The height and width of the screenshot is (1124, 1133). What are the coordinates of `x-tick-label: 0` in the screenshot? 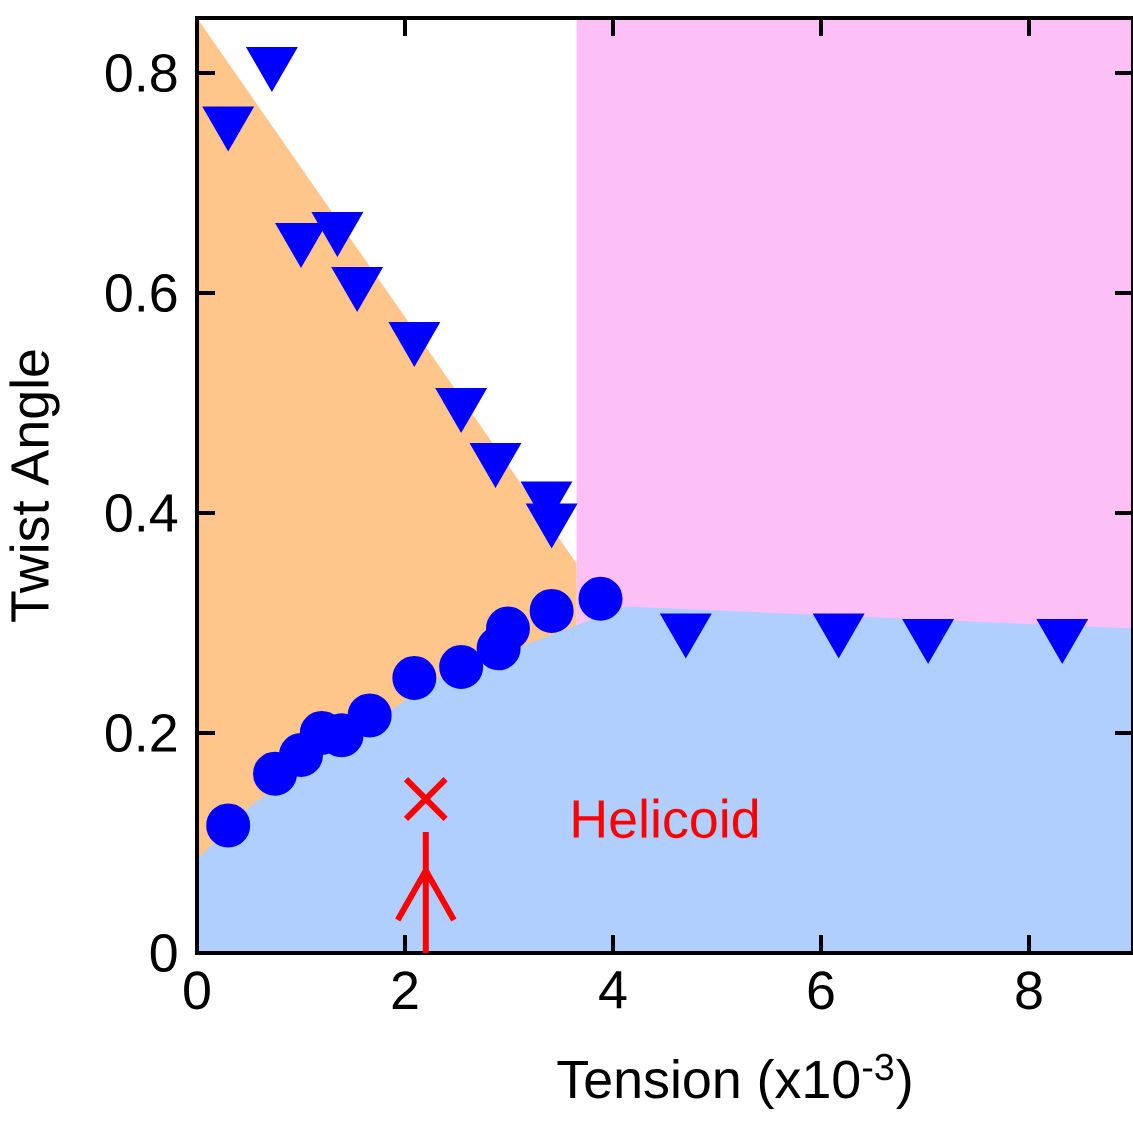 It's located at (197, 990).